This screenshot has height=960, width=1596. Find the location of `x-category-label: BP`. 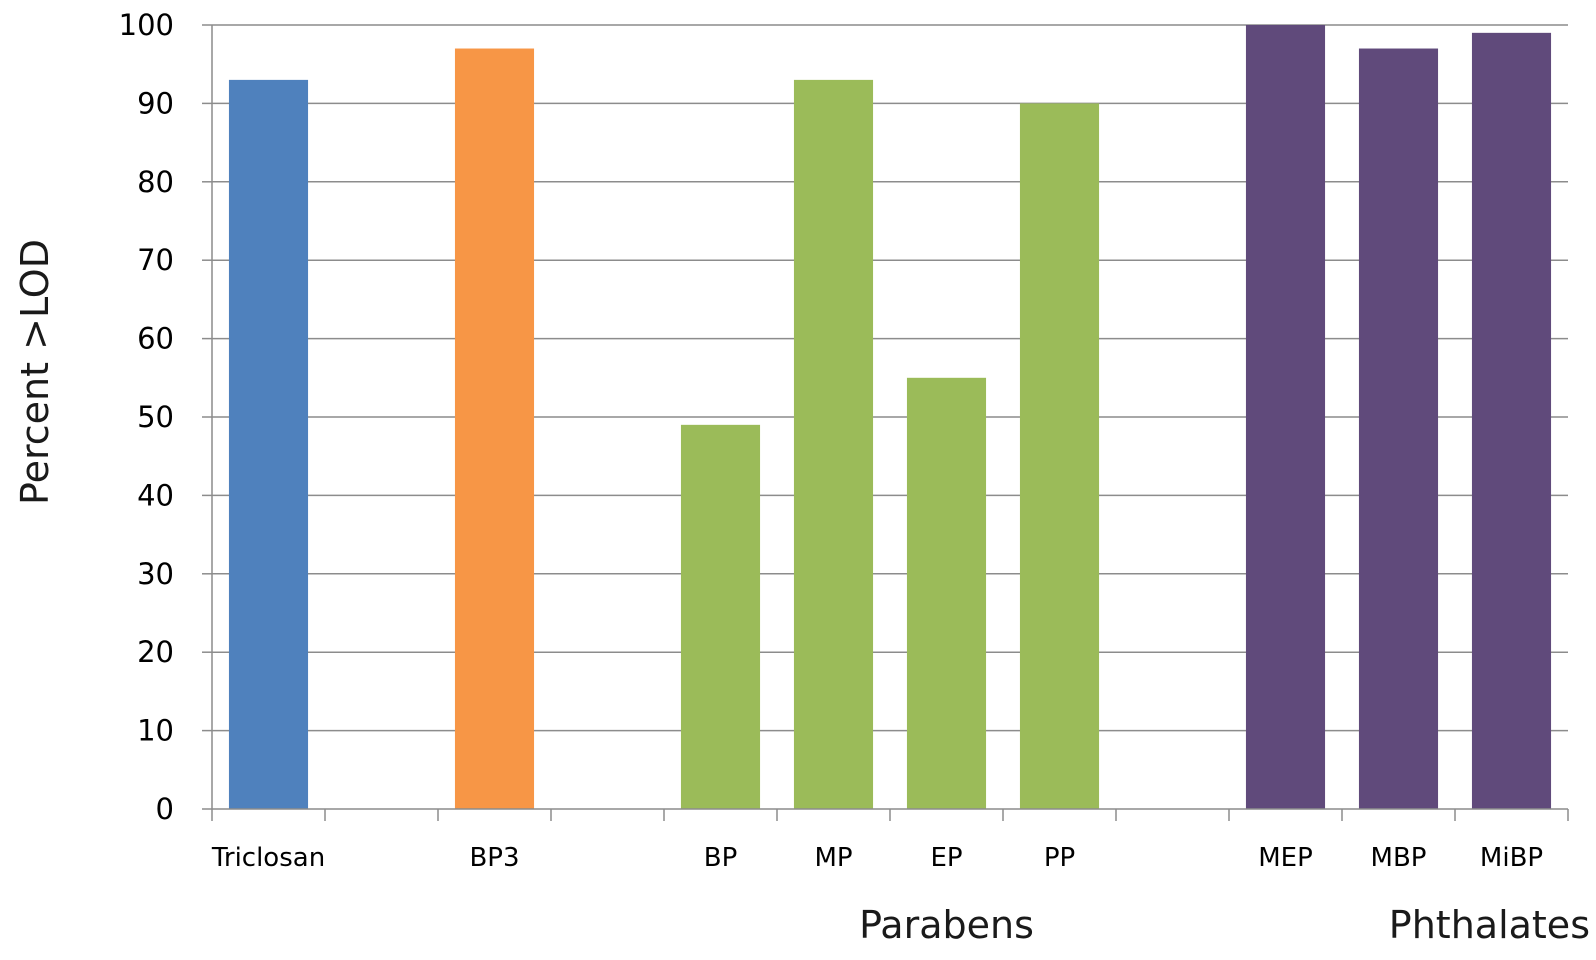

x-category-label: BP is located at coordinates (721, 858).